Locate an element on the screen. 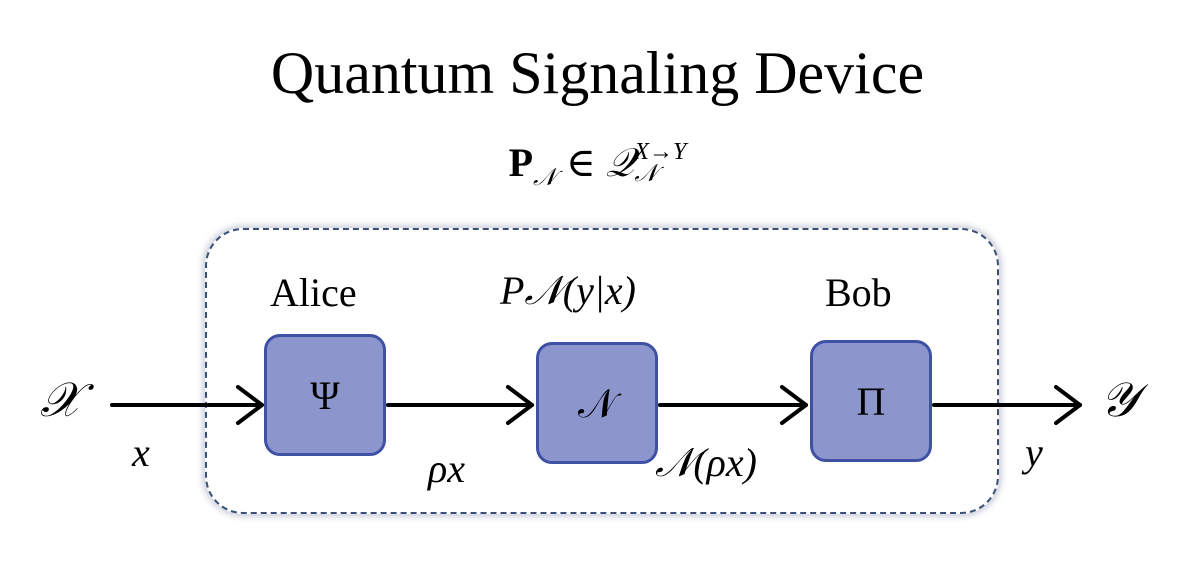 The height and width of the screenshot is (575, 1195). arrow-channel-head is located at coordinates (794, 405).